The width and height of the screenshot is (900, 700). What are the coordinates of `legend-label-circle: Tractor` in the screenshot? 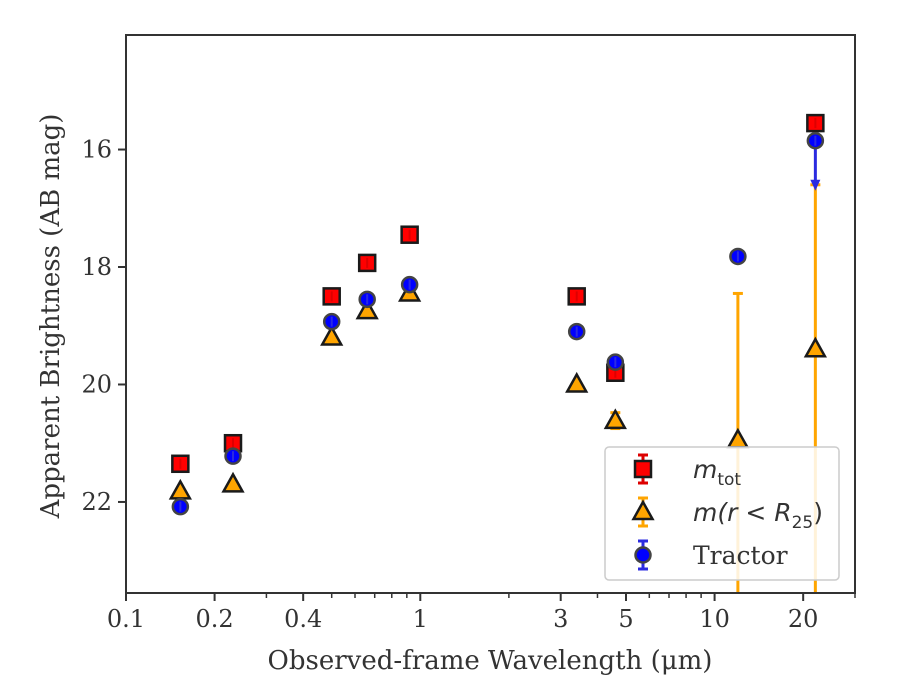 It's located at (740, 555).